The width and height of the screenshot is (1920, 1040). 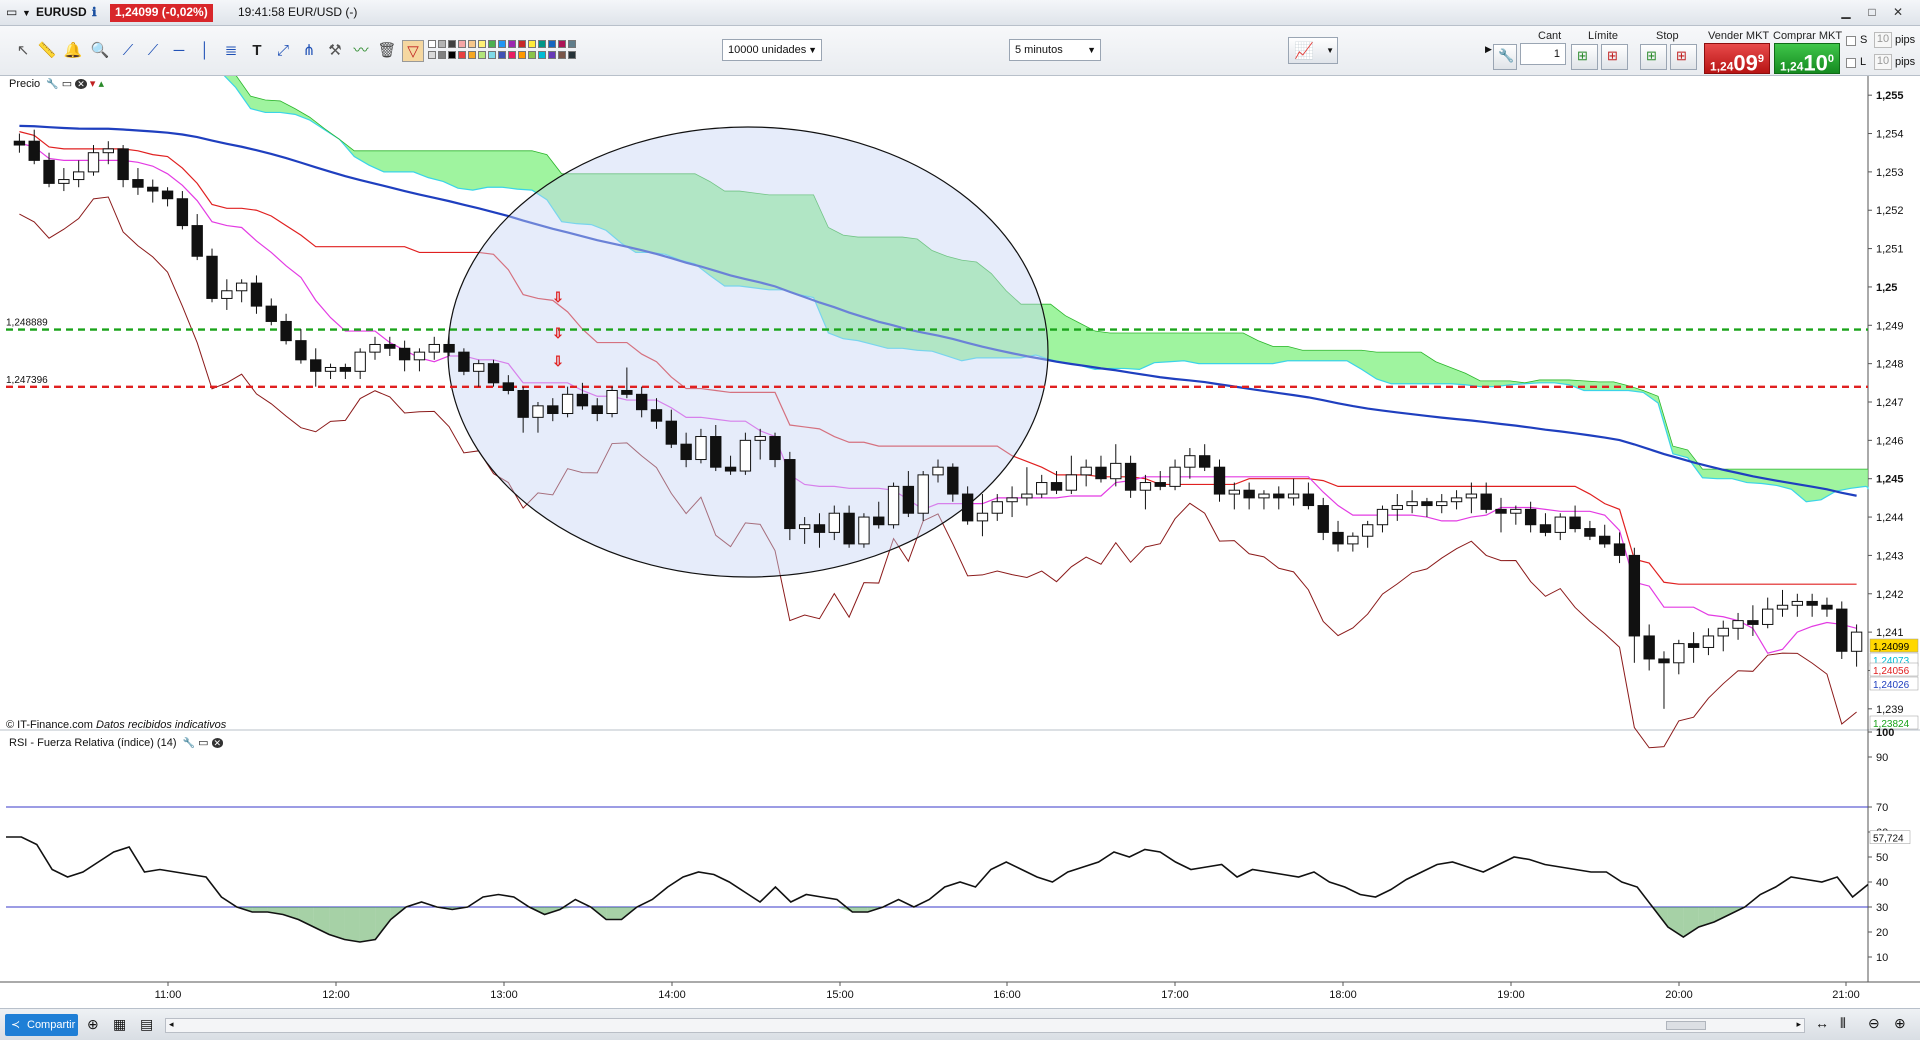 What do you see at coordinates (153, 50) in the screenshot?
I see `ray-line-icon: ⟋` at bounding box center [153, 50].